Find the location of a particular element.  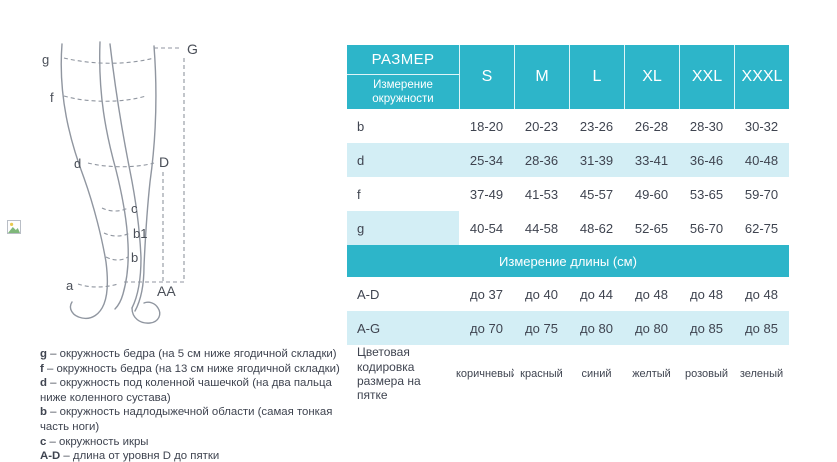

leg-measurement-diagram: g f d c b1 b a G D AA is located at coordinates (120, 182).